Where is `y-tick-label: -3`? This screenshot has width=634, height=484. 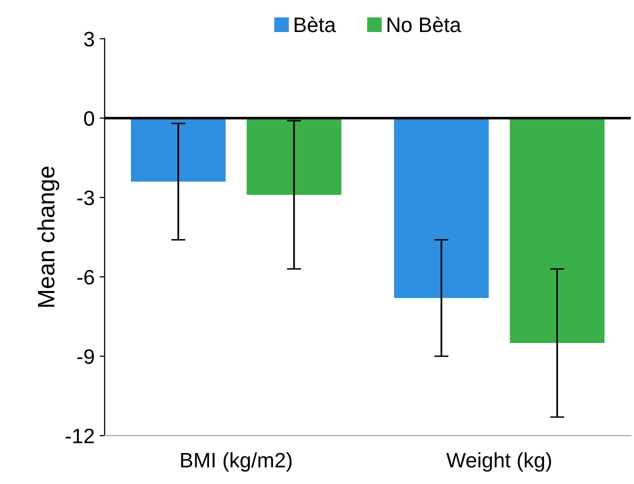 y-tick-label: -3 is located at coordinates (85, 198).